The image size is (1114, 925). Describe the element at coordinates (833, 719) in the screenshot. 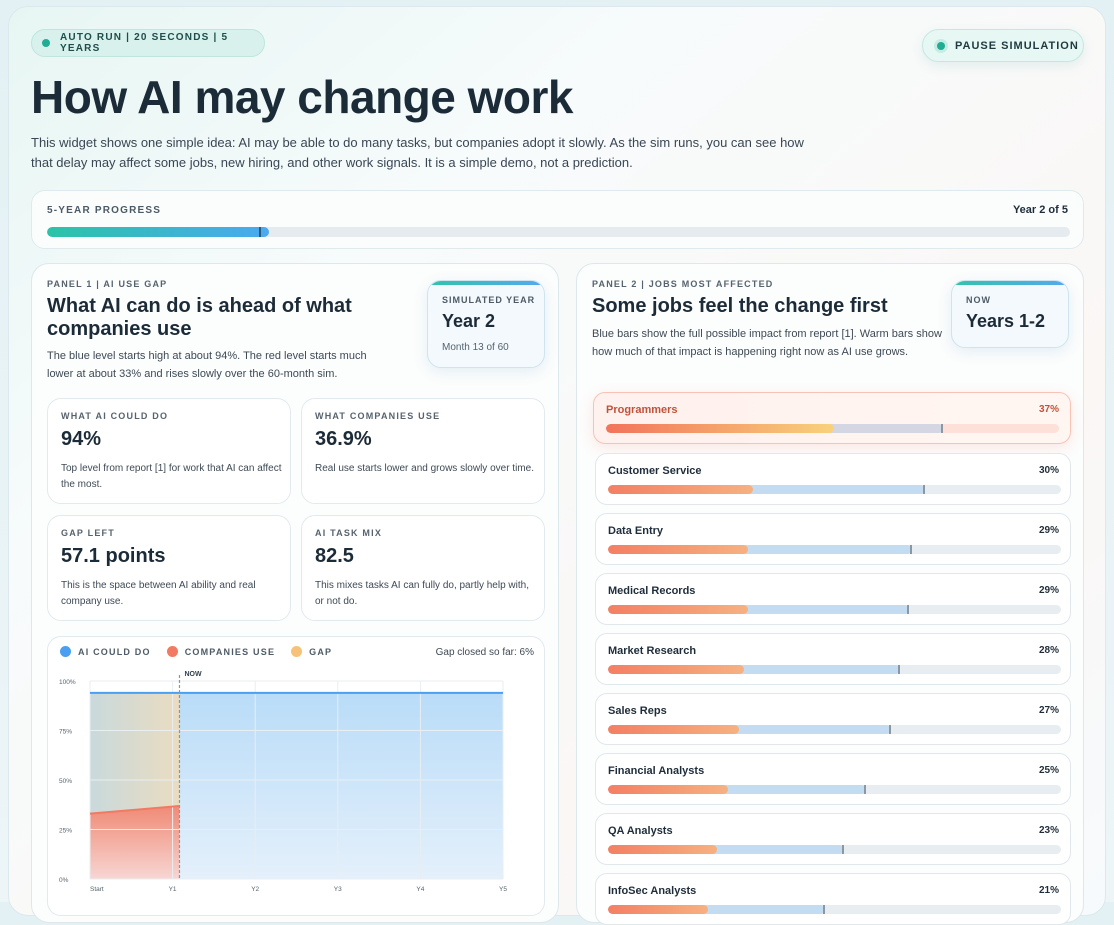

I see `job-row: Sales Reps 27%` at that location.